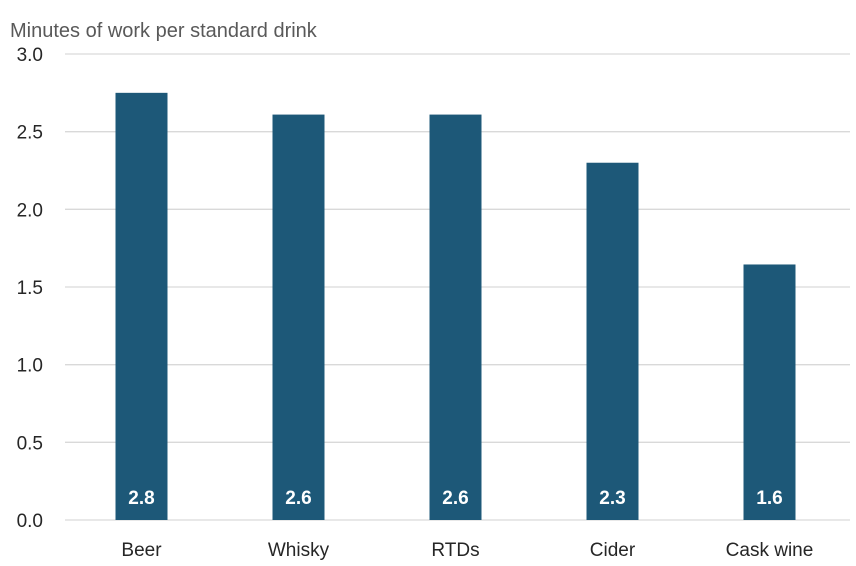 This screenshot has height=566, width=856. I want to click on y-tick-label: 2.5, so click(30, 133).